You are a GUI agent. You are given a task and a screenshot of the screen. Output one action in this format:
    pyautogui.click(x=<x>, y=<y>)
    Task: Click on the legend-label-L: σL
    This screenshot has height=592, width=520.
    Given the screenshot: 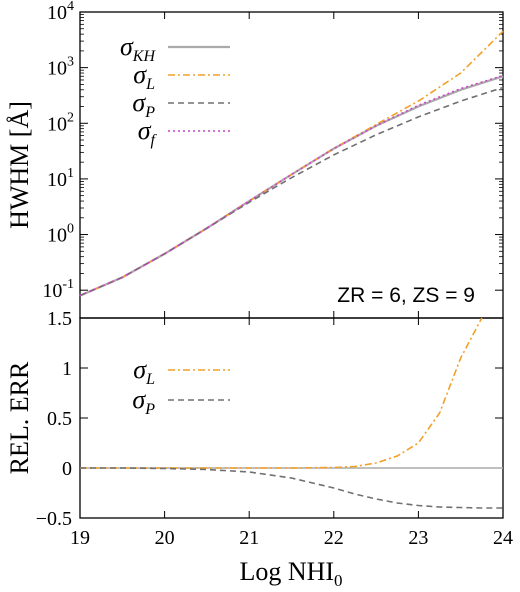 What is the action you would take?
    pyautogui.click(x=144, y=76)
    